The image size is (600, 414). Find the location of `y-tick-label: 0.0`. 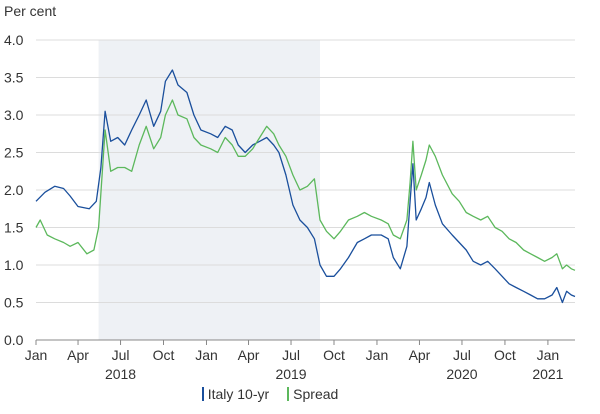

y-tick-label: 0.0 is located at coordinates (14, 340).